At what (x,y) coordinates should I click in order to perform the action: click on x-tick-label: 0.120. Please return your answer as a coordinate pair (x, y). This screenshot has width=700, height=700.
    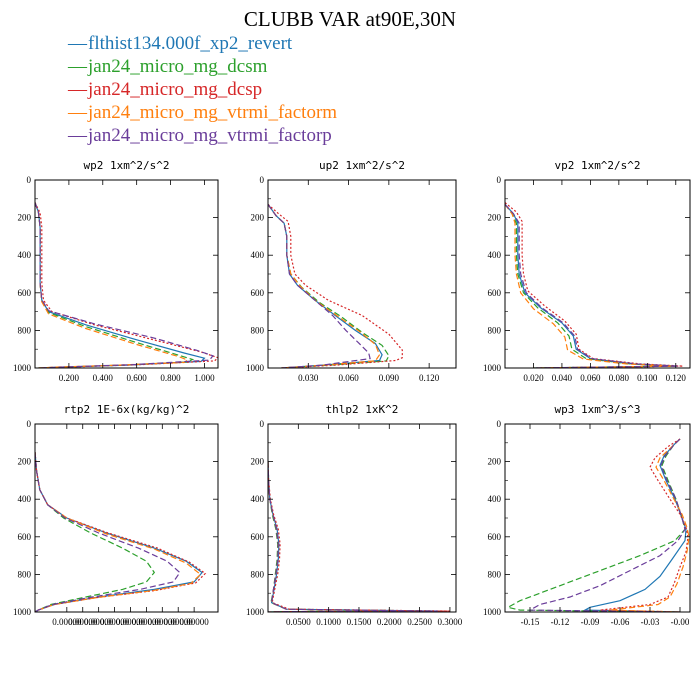
    Looking at the image, I should click on (676, 378).